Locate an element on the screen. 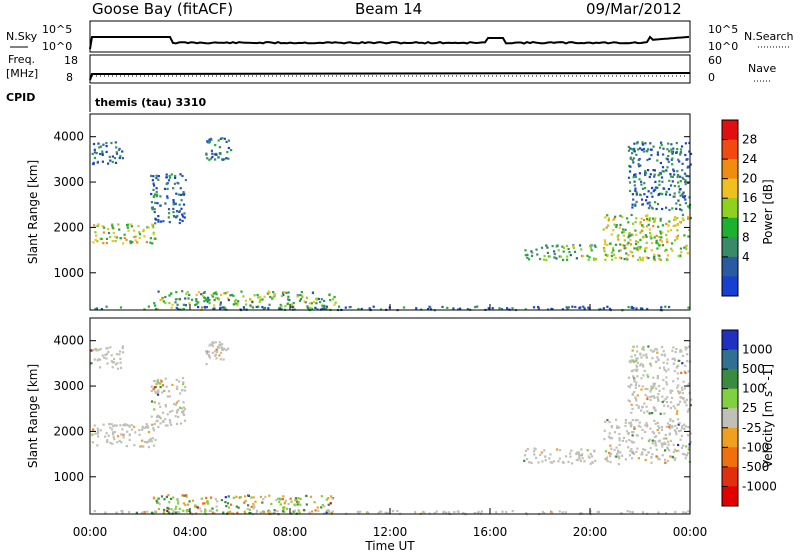  colorbar-swatch is located at coordinates (730, 359).